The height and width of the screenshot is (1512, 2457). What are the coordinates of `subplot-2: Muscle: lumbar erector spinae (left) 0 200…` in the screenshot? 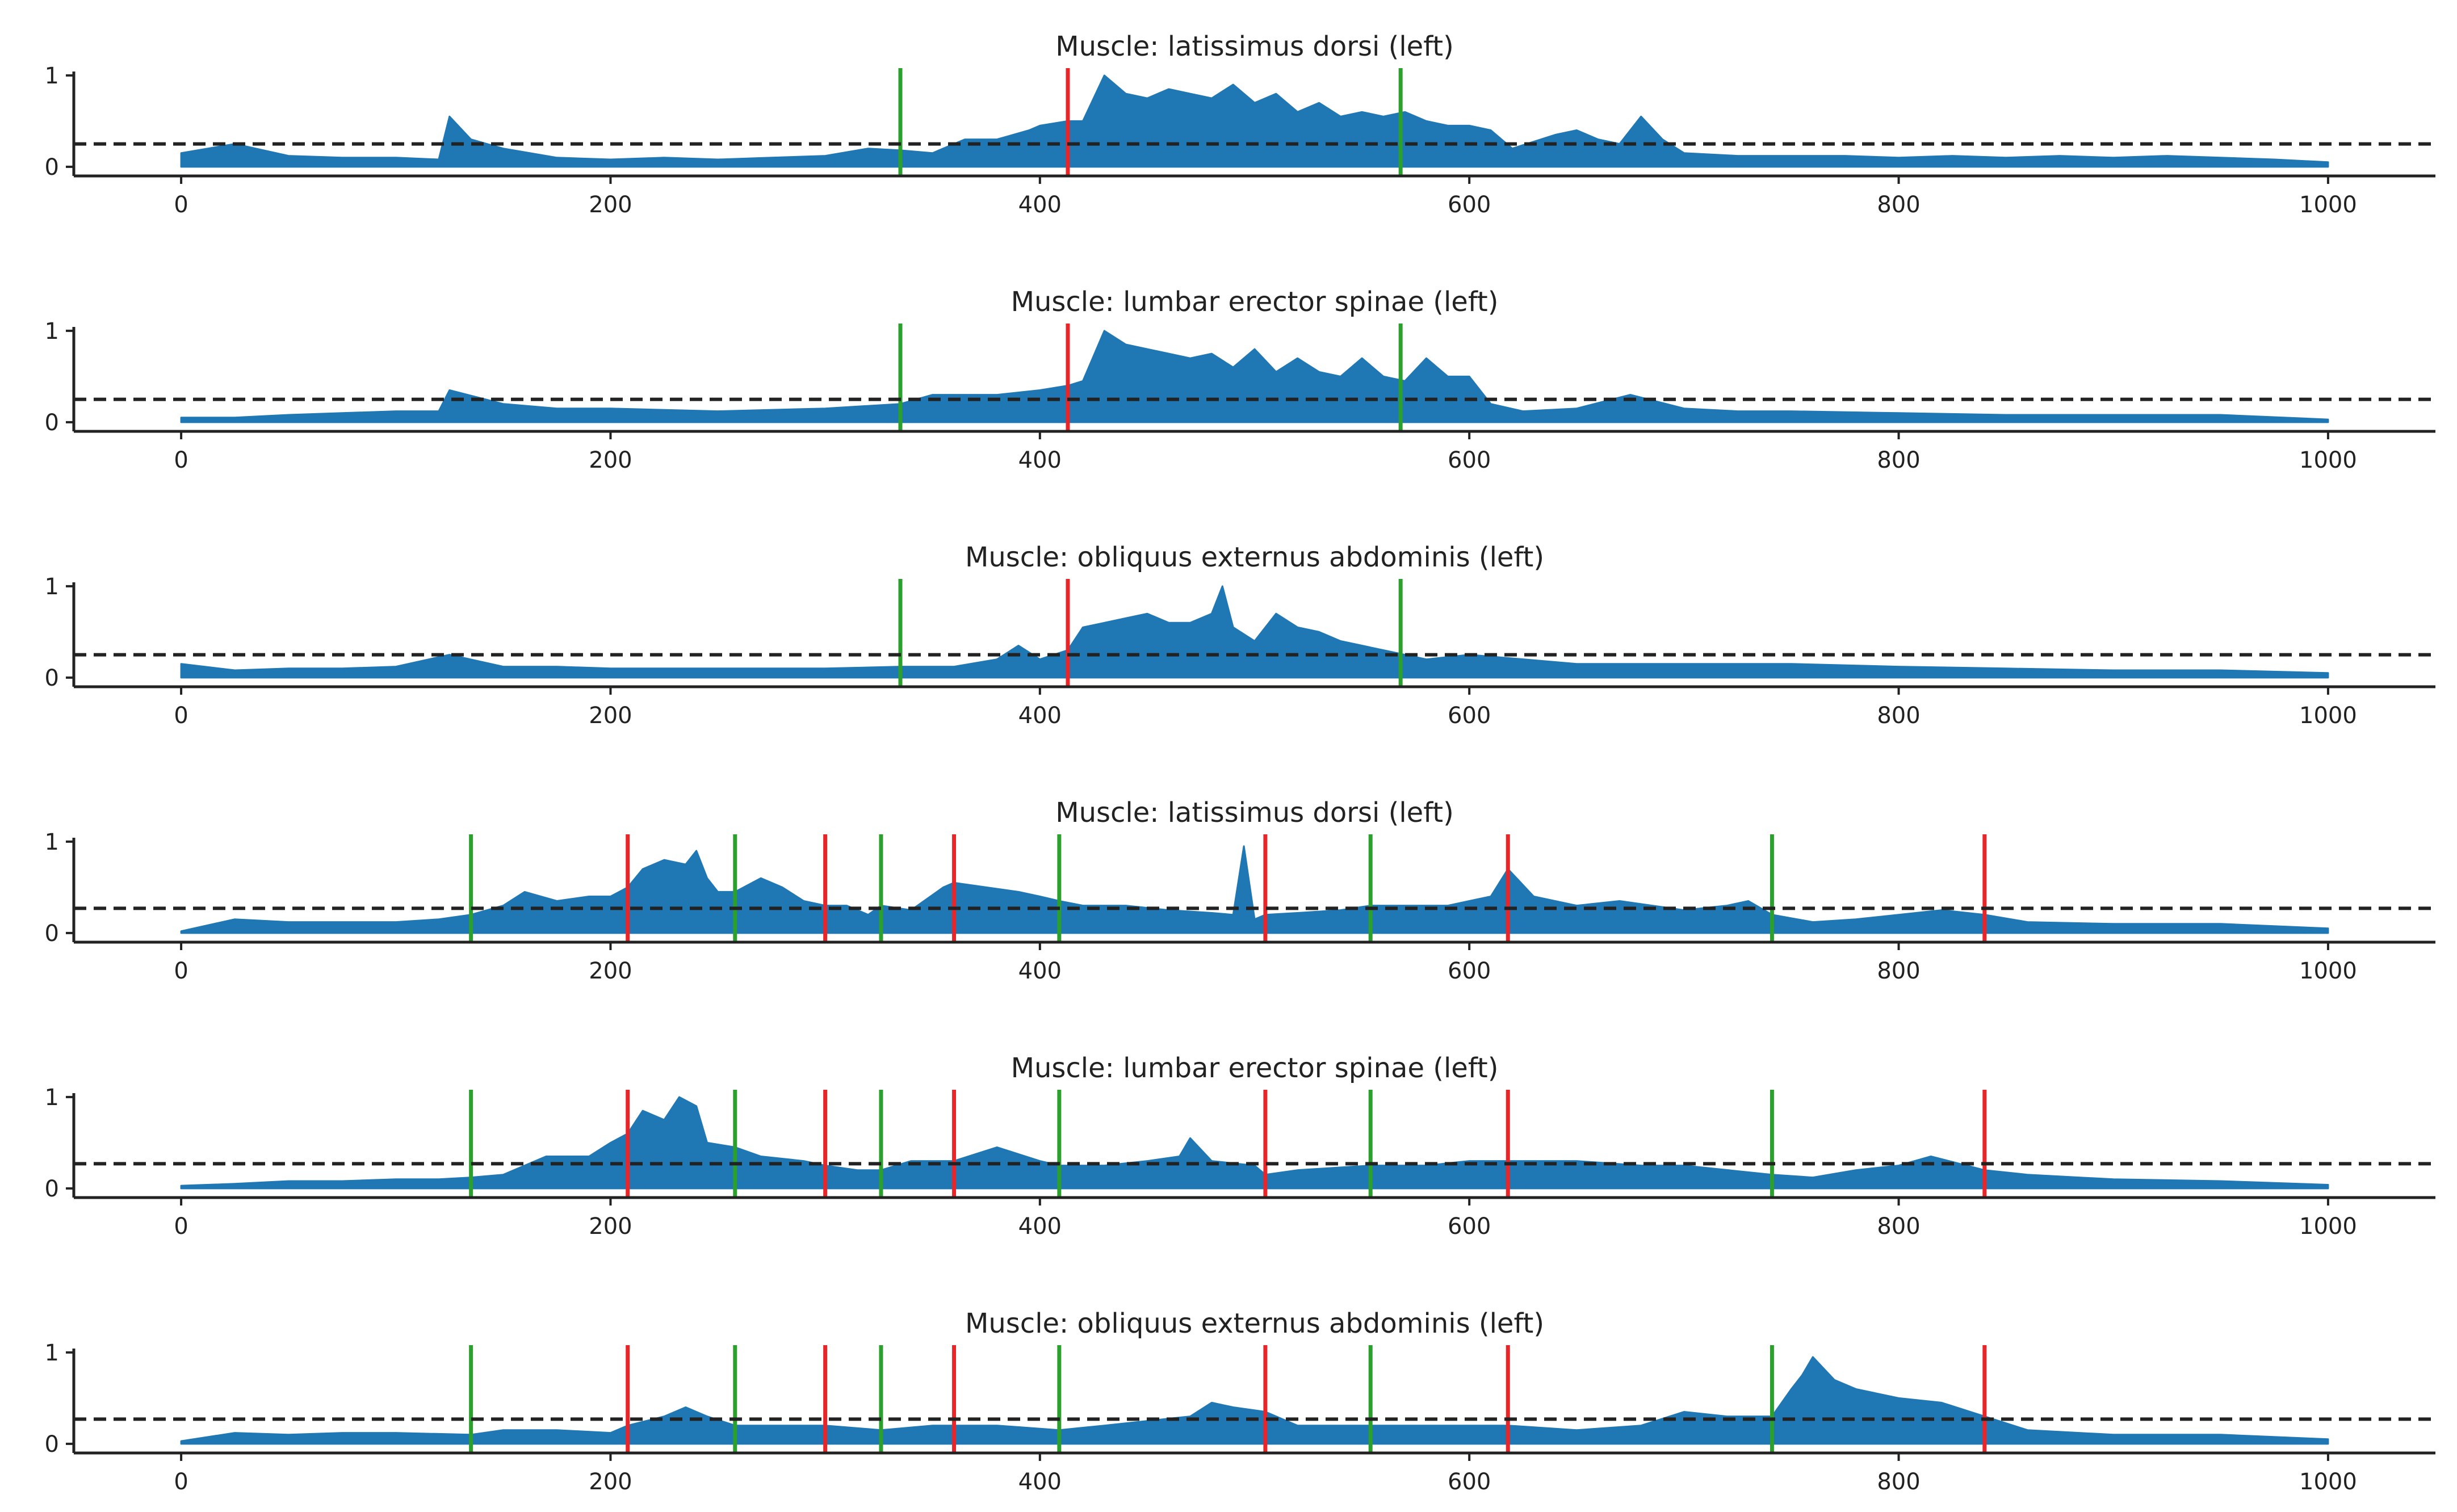 It's located at (1240, 379).